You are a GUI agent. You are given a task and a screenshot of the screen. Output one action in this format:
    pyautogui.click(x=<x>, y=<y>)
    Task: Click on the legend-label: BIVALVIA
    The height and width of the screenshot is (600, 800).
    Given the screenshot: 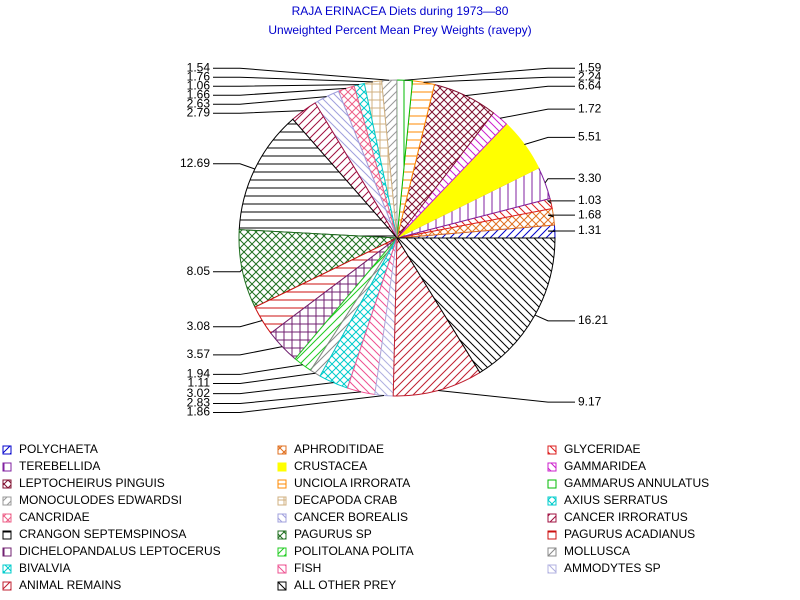 What is the action you would take?
    pyautogui.click(x=45, y=568)
    